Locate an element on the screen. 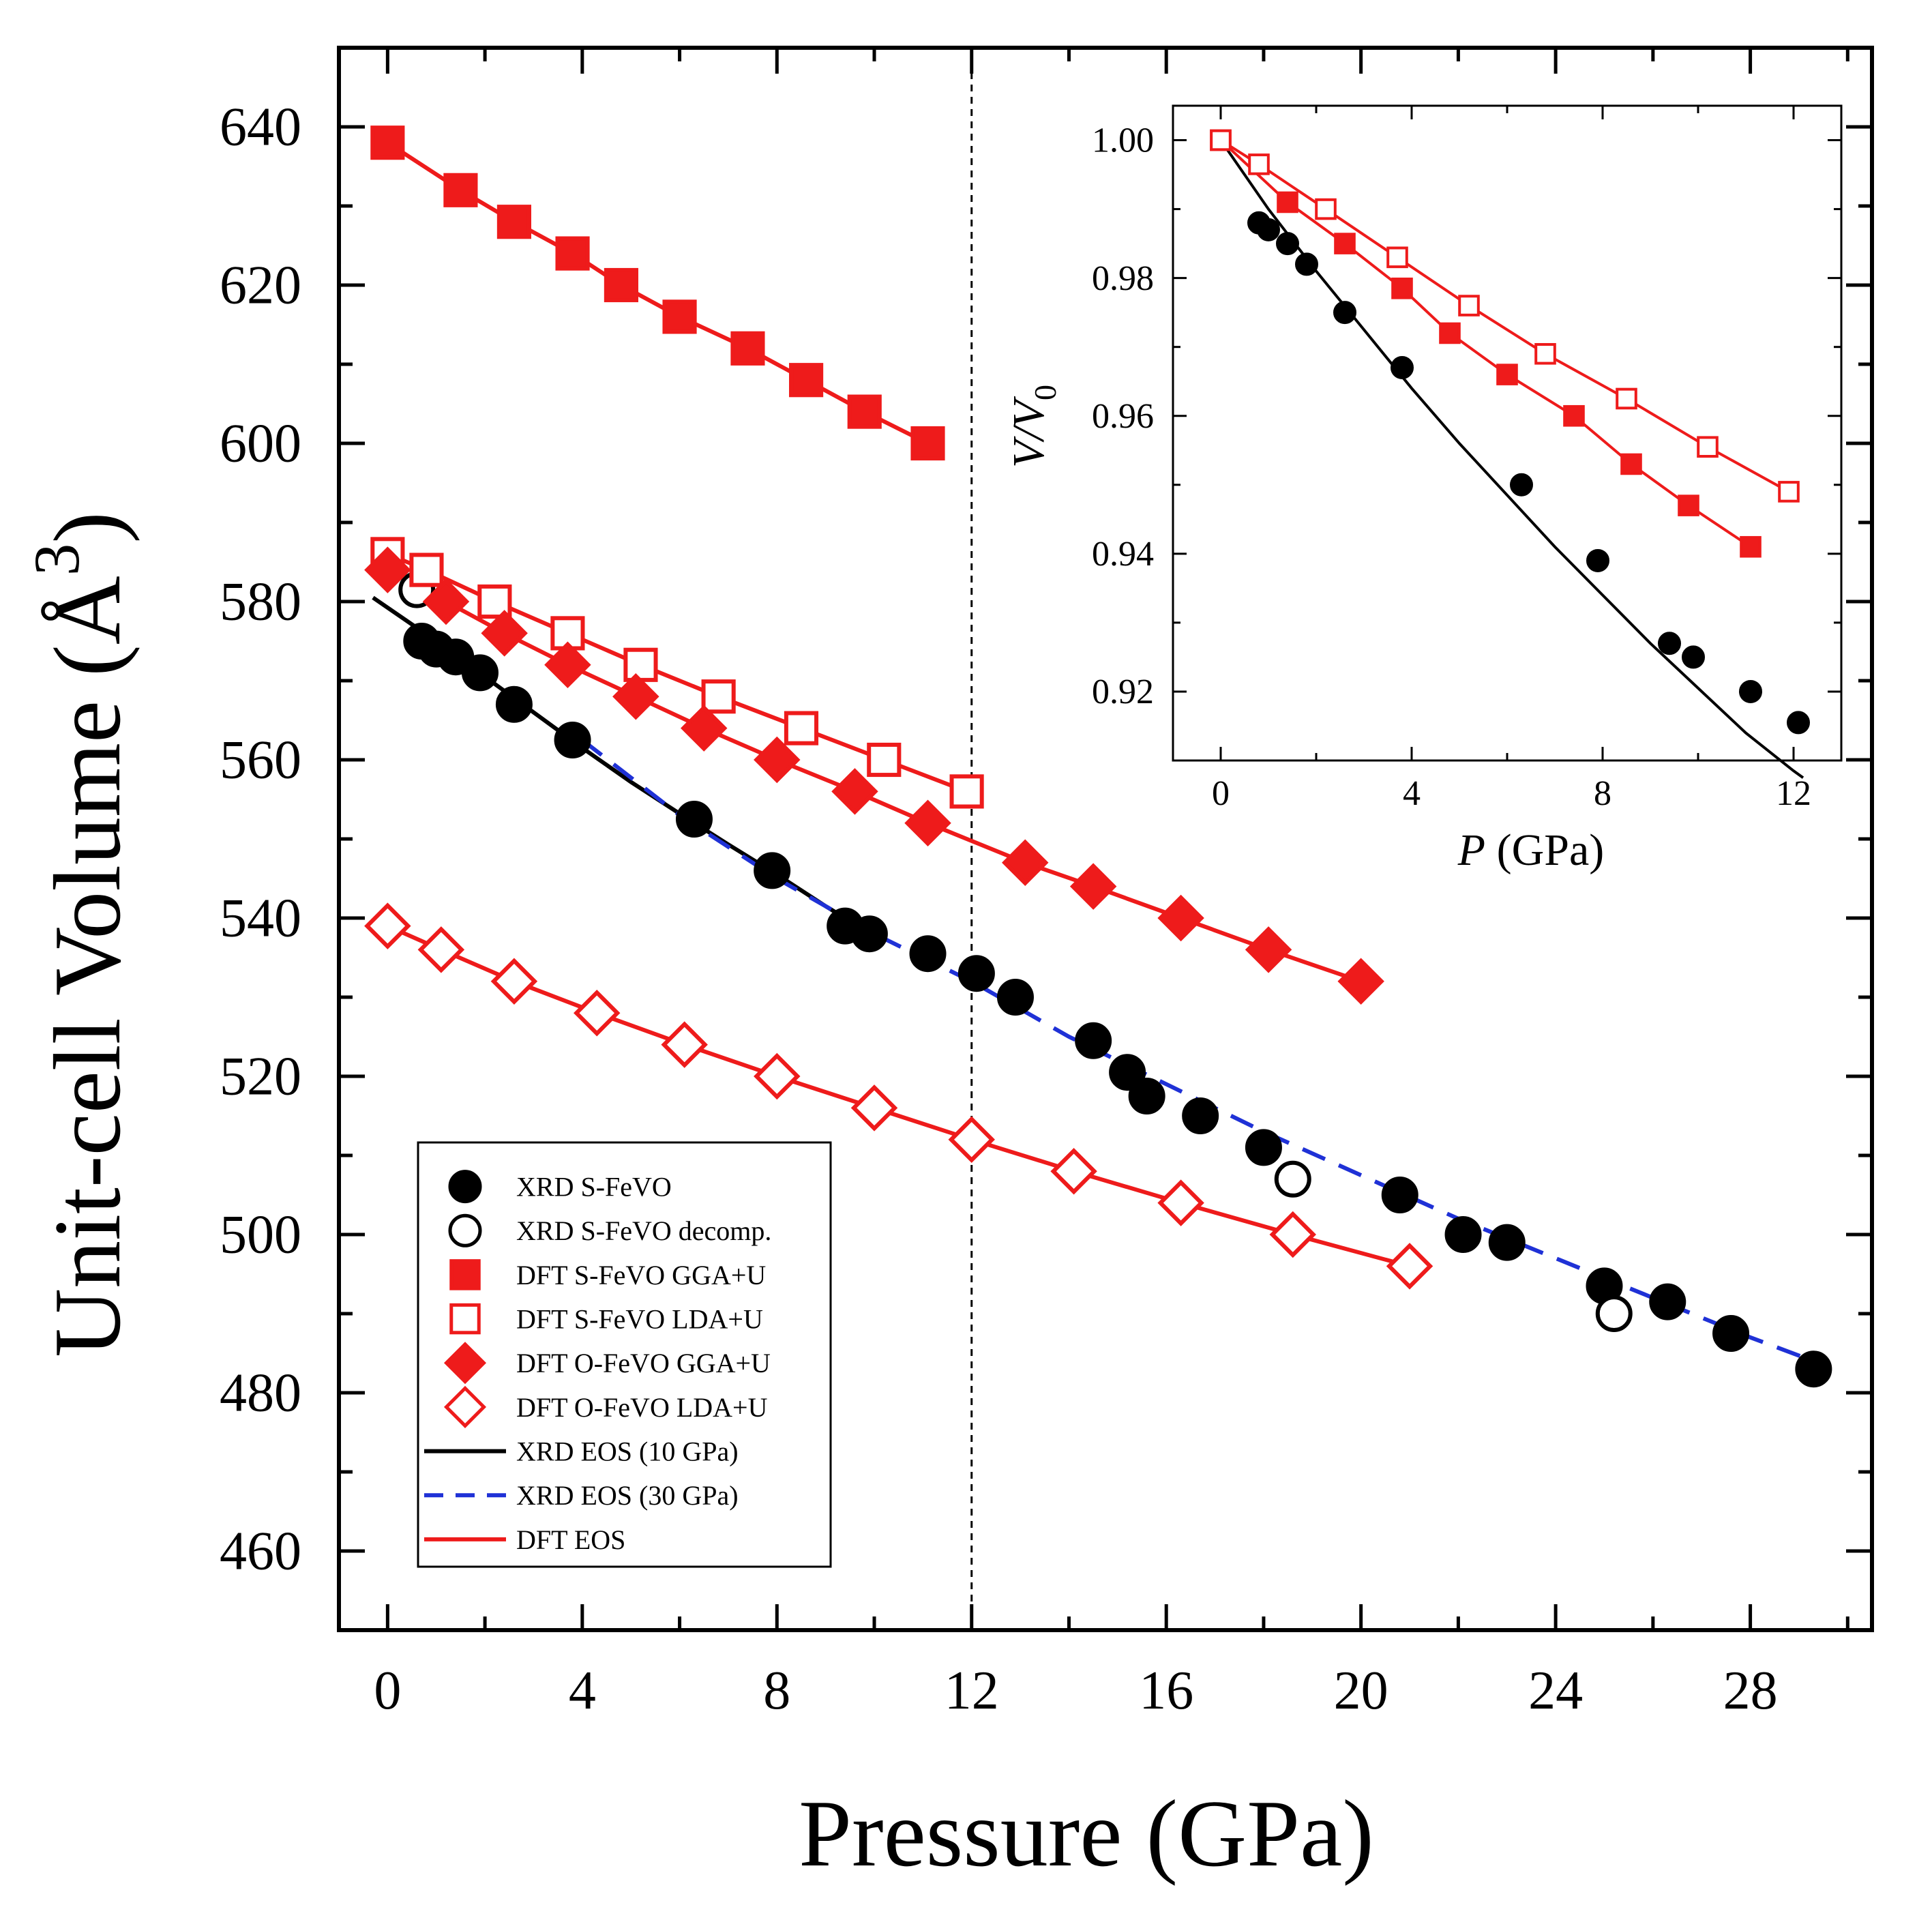 The height and width of the screenshot is (1905, 1932). inset-y-axis-label-var: V/V is located at coordinates (1029, 432).